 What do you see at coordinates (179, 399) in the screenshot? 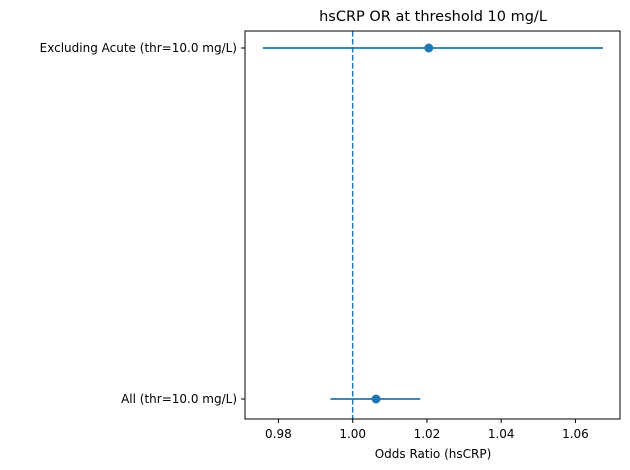
I see `y-tick-label: All (thr=10.0 mg/L)` at bounding box center [179, 399].